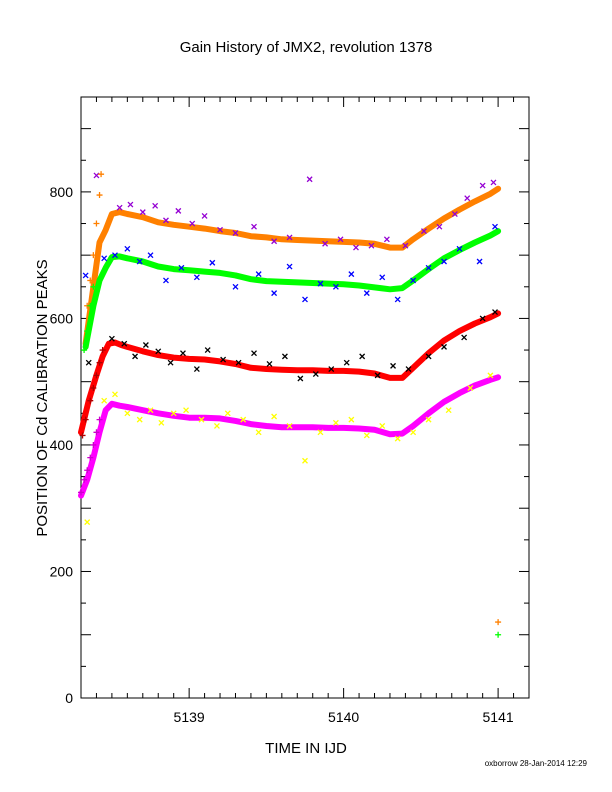  I want to click on y-tick-label: 400, so click(62, 445).